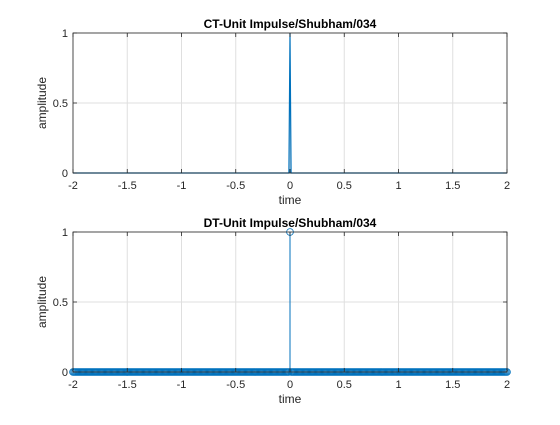 This screenshot has width=560, height=425. Describe the element at coordinates (290, 223) in the screenshot. I see `chart-title: DT-Unit Impulse/Shubham/034` at that location.